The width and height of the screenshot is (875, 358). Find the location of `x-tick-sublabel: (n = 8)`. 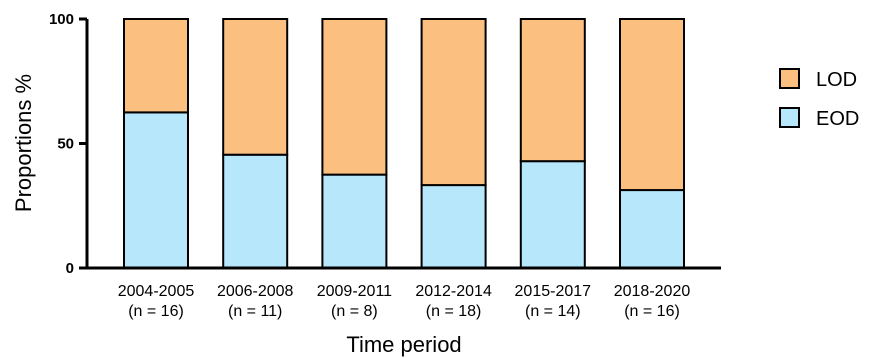

x-tick-sublabel: (n = 8) is located at coordinates (354, 311).